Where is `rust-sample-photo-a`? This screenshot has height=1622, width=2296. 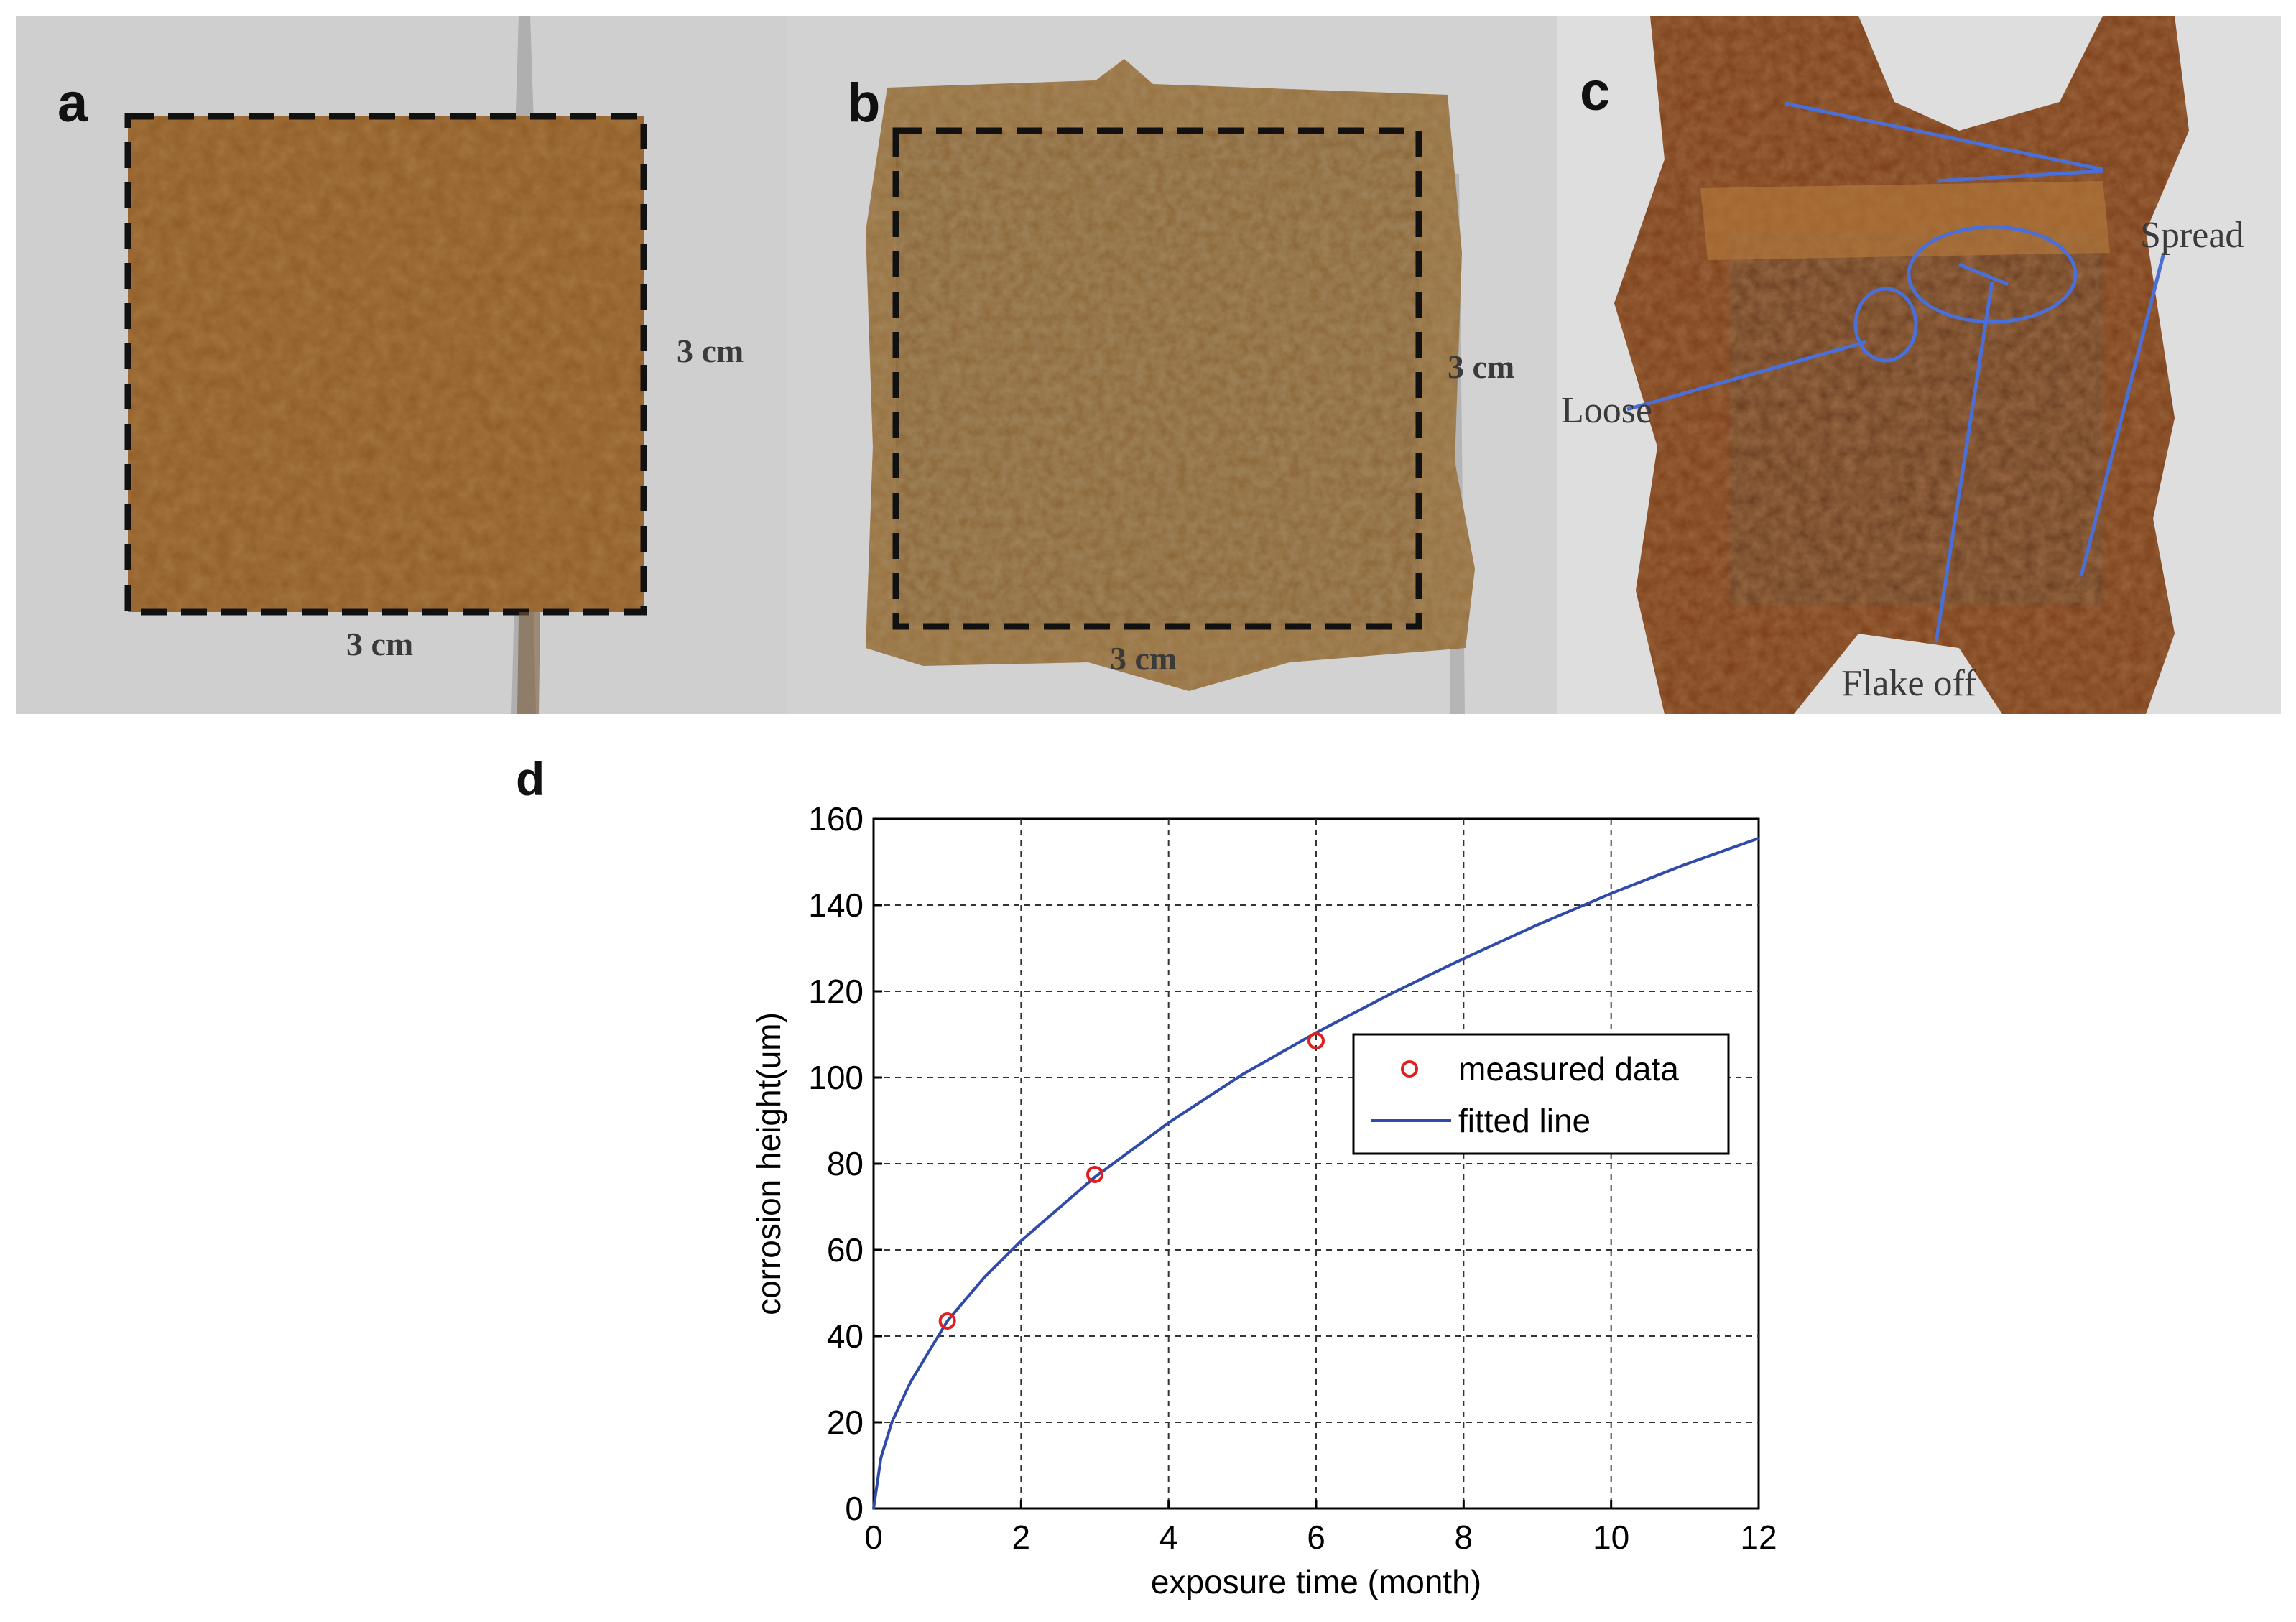 rust-sample-photo-a is located at coordinates (401, 365).